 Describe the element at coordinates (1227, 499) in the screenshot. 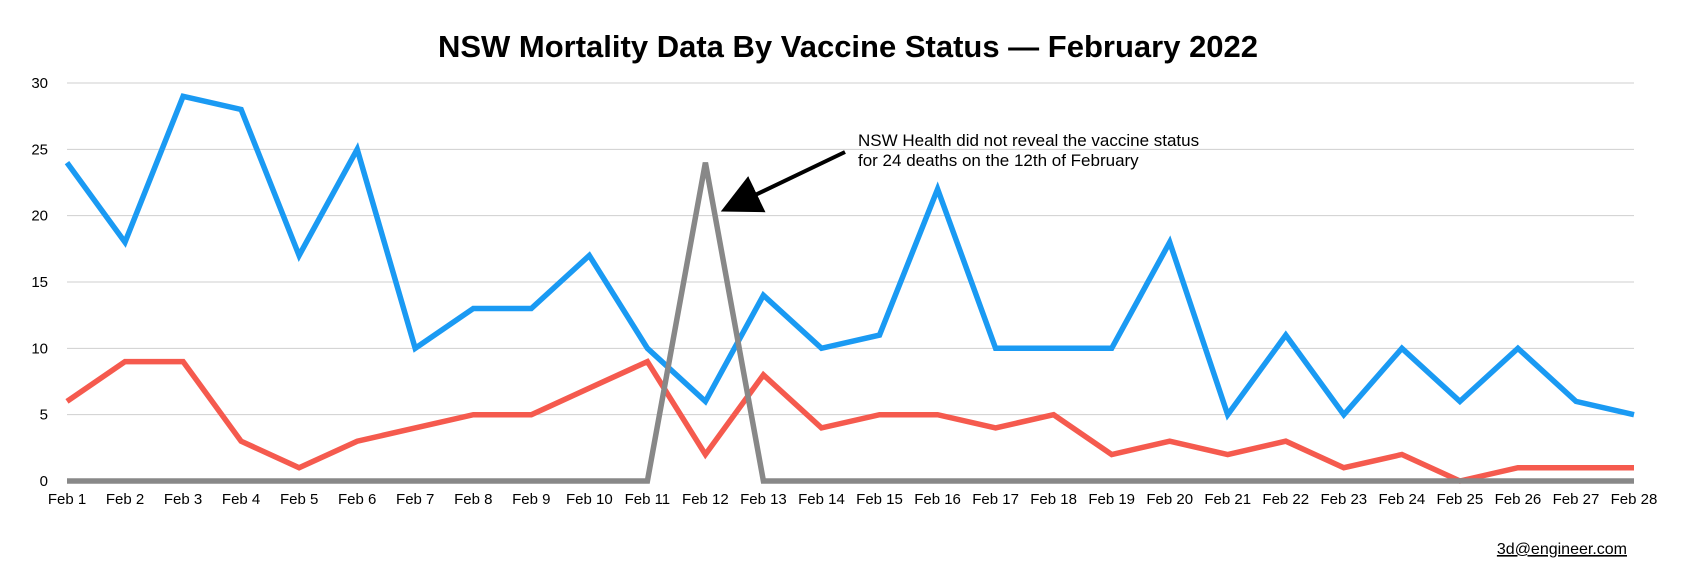

I see `x-tick-label: Feb 21` at that location.